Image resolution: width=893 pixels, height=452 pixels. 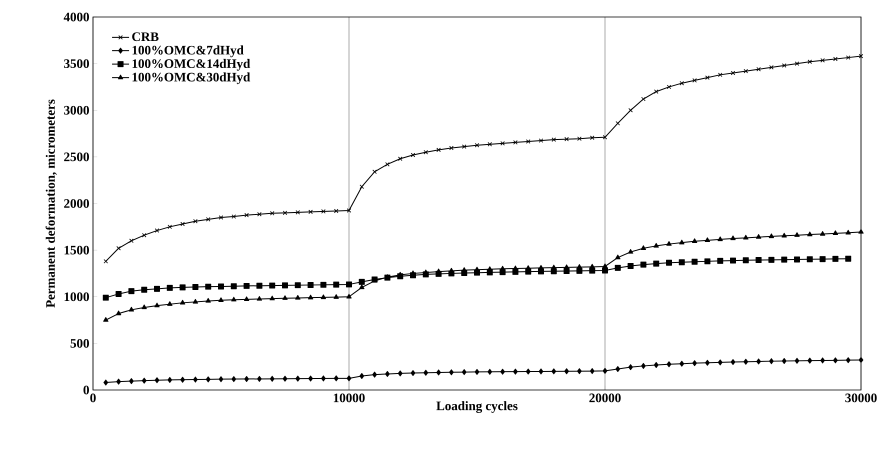 I want to click on y-tick-label: 500, so click(x=79, y=343).